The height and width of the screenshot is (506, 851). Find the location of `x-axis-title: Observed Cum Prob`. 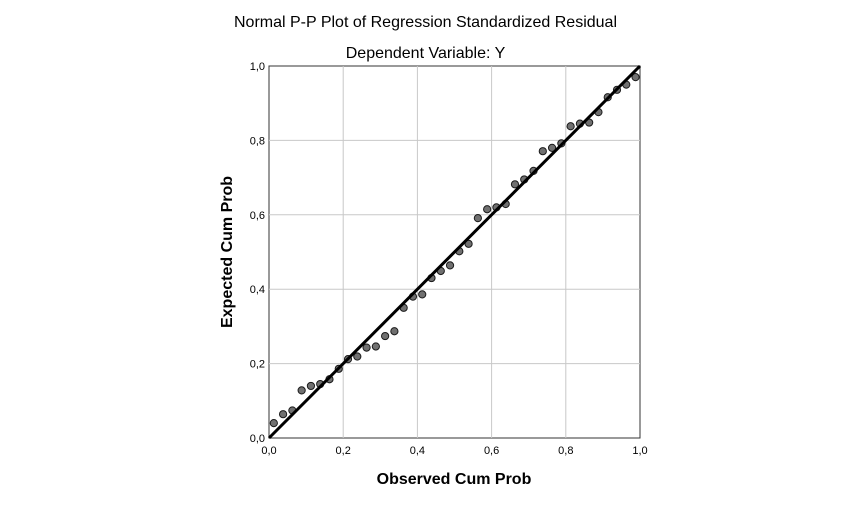

x-axis-title: Observed Cum Prob is located at coordinates (454, 479).